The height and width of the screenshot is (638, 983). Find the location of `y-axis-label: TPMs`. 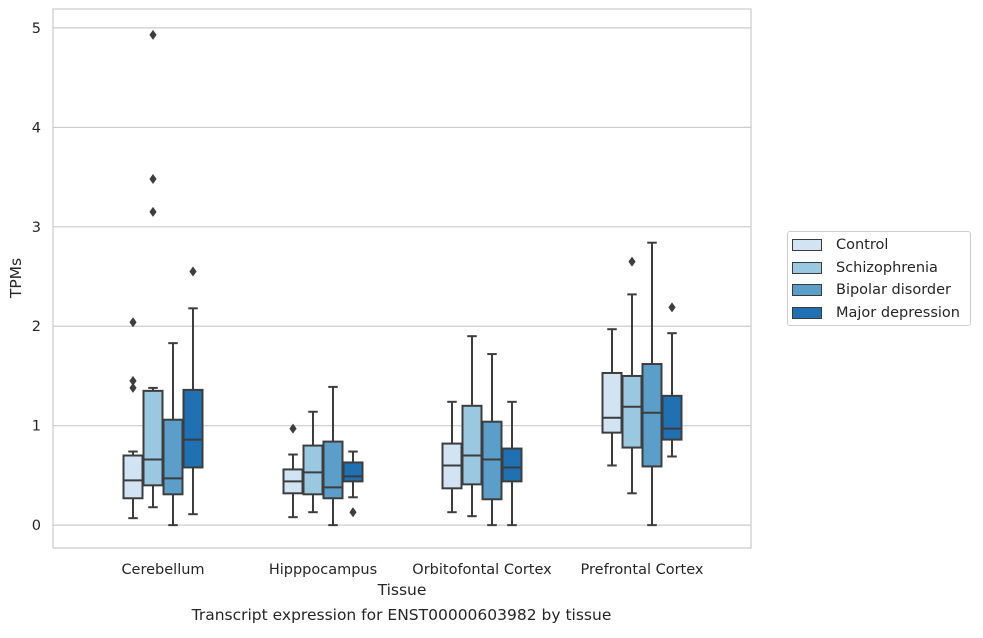

y-axis-label: TPMs is located at coordinates (16, 278).